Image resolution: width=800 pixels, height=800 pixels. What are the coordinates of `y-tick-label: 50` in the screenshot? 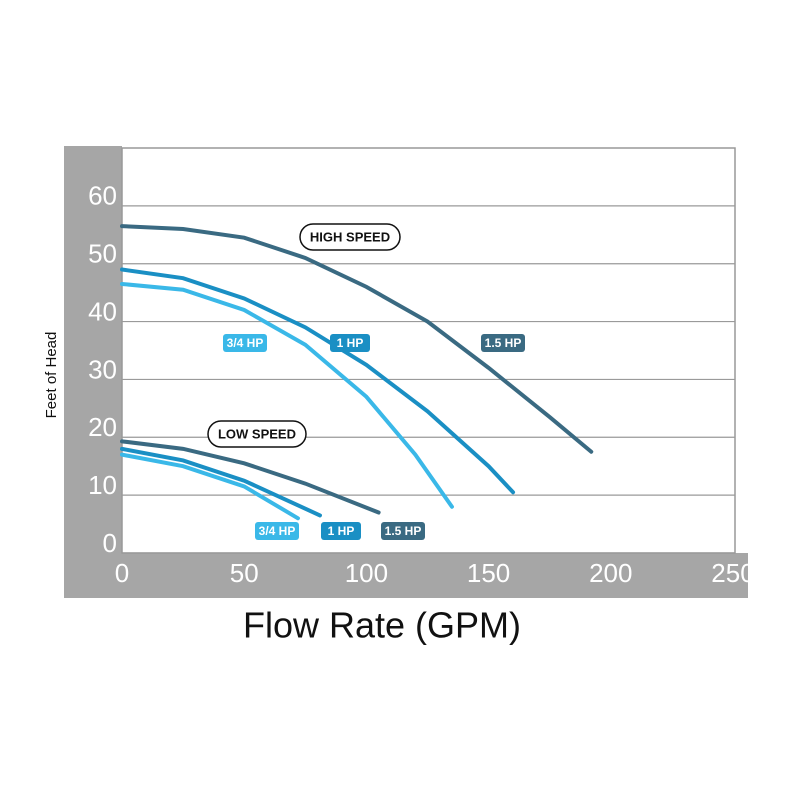 It's located at (102, 254).